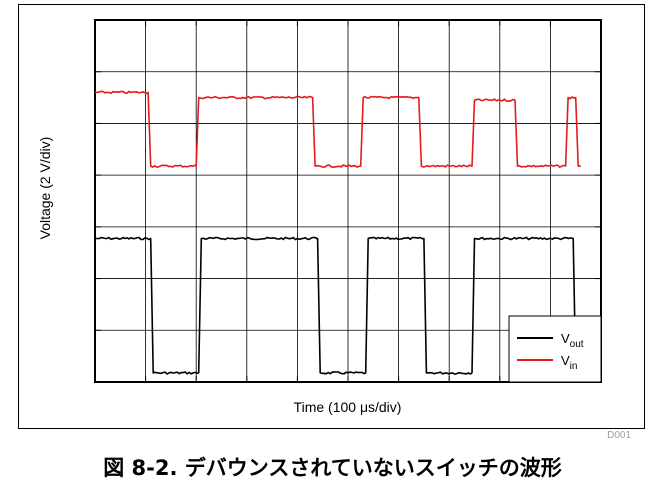 Image resolution: width=665 pixels, height=486 pixels. What do you see at coordinates (569, 362) in the screenshot?
I see `legend-label-vin: Vin` at bounding box center [569, 362].